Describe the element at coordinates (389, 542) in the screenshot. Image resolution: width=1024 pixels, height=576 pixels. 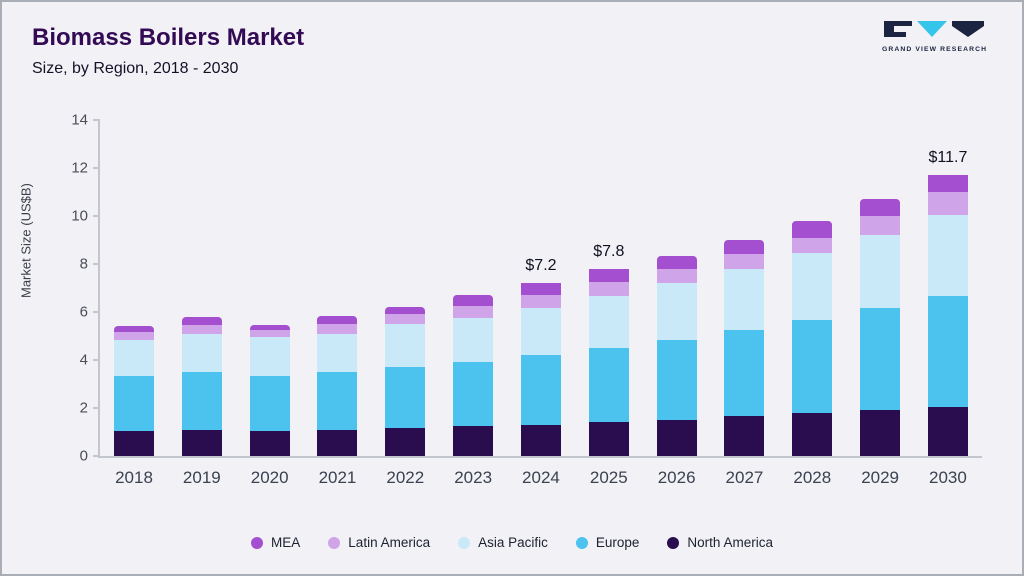
I see `legend-label: Latin America` at that location.